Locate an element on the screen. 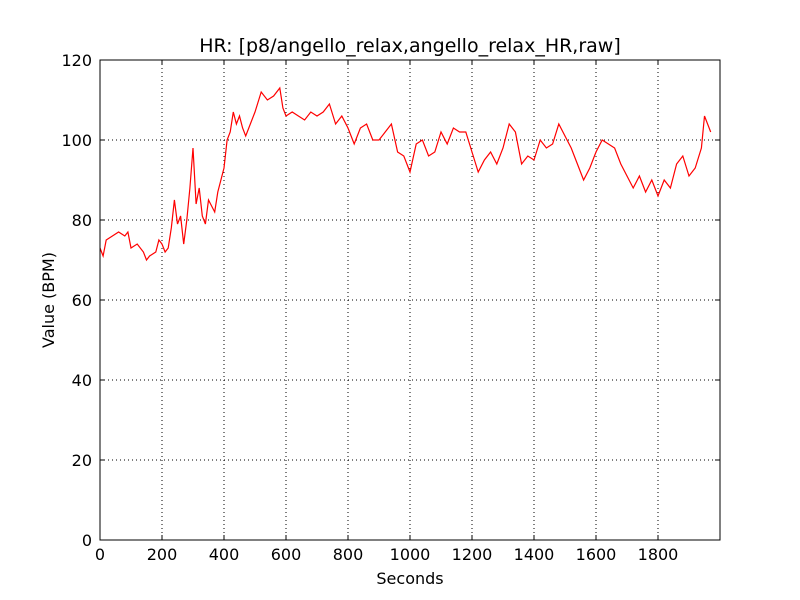 This screenshot has width=800, height=600. x-tick-label: 1000 is located at coordinates (410, 554).